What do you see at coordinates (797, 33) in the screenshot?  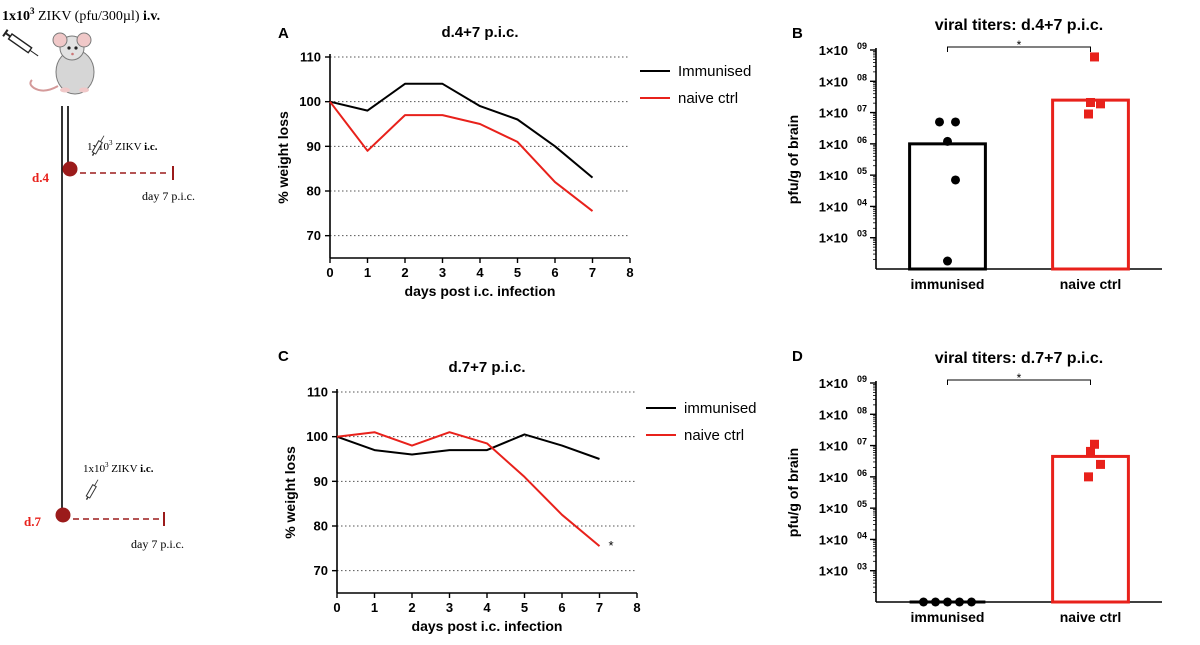 I see `panel-letter-b: B` at bounding box center [797, 33].